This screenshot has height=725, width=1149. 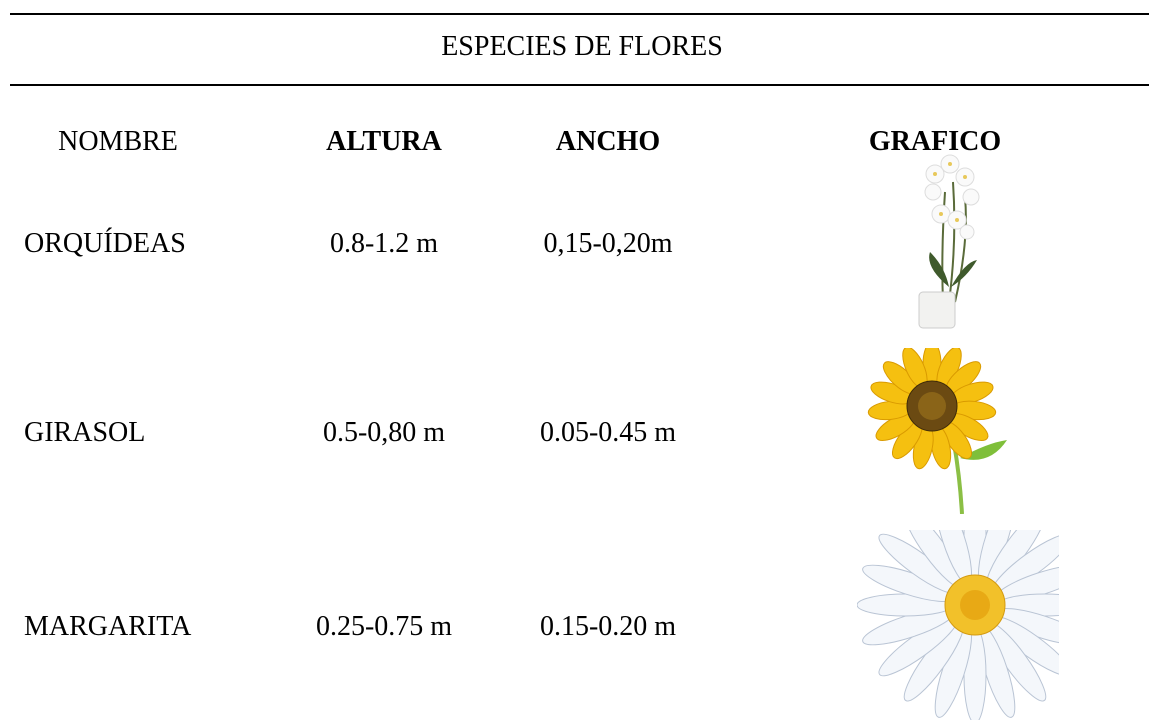 I want to click on sunflower-image, so click(x=936, y=431).